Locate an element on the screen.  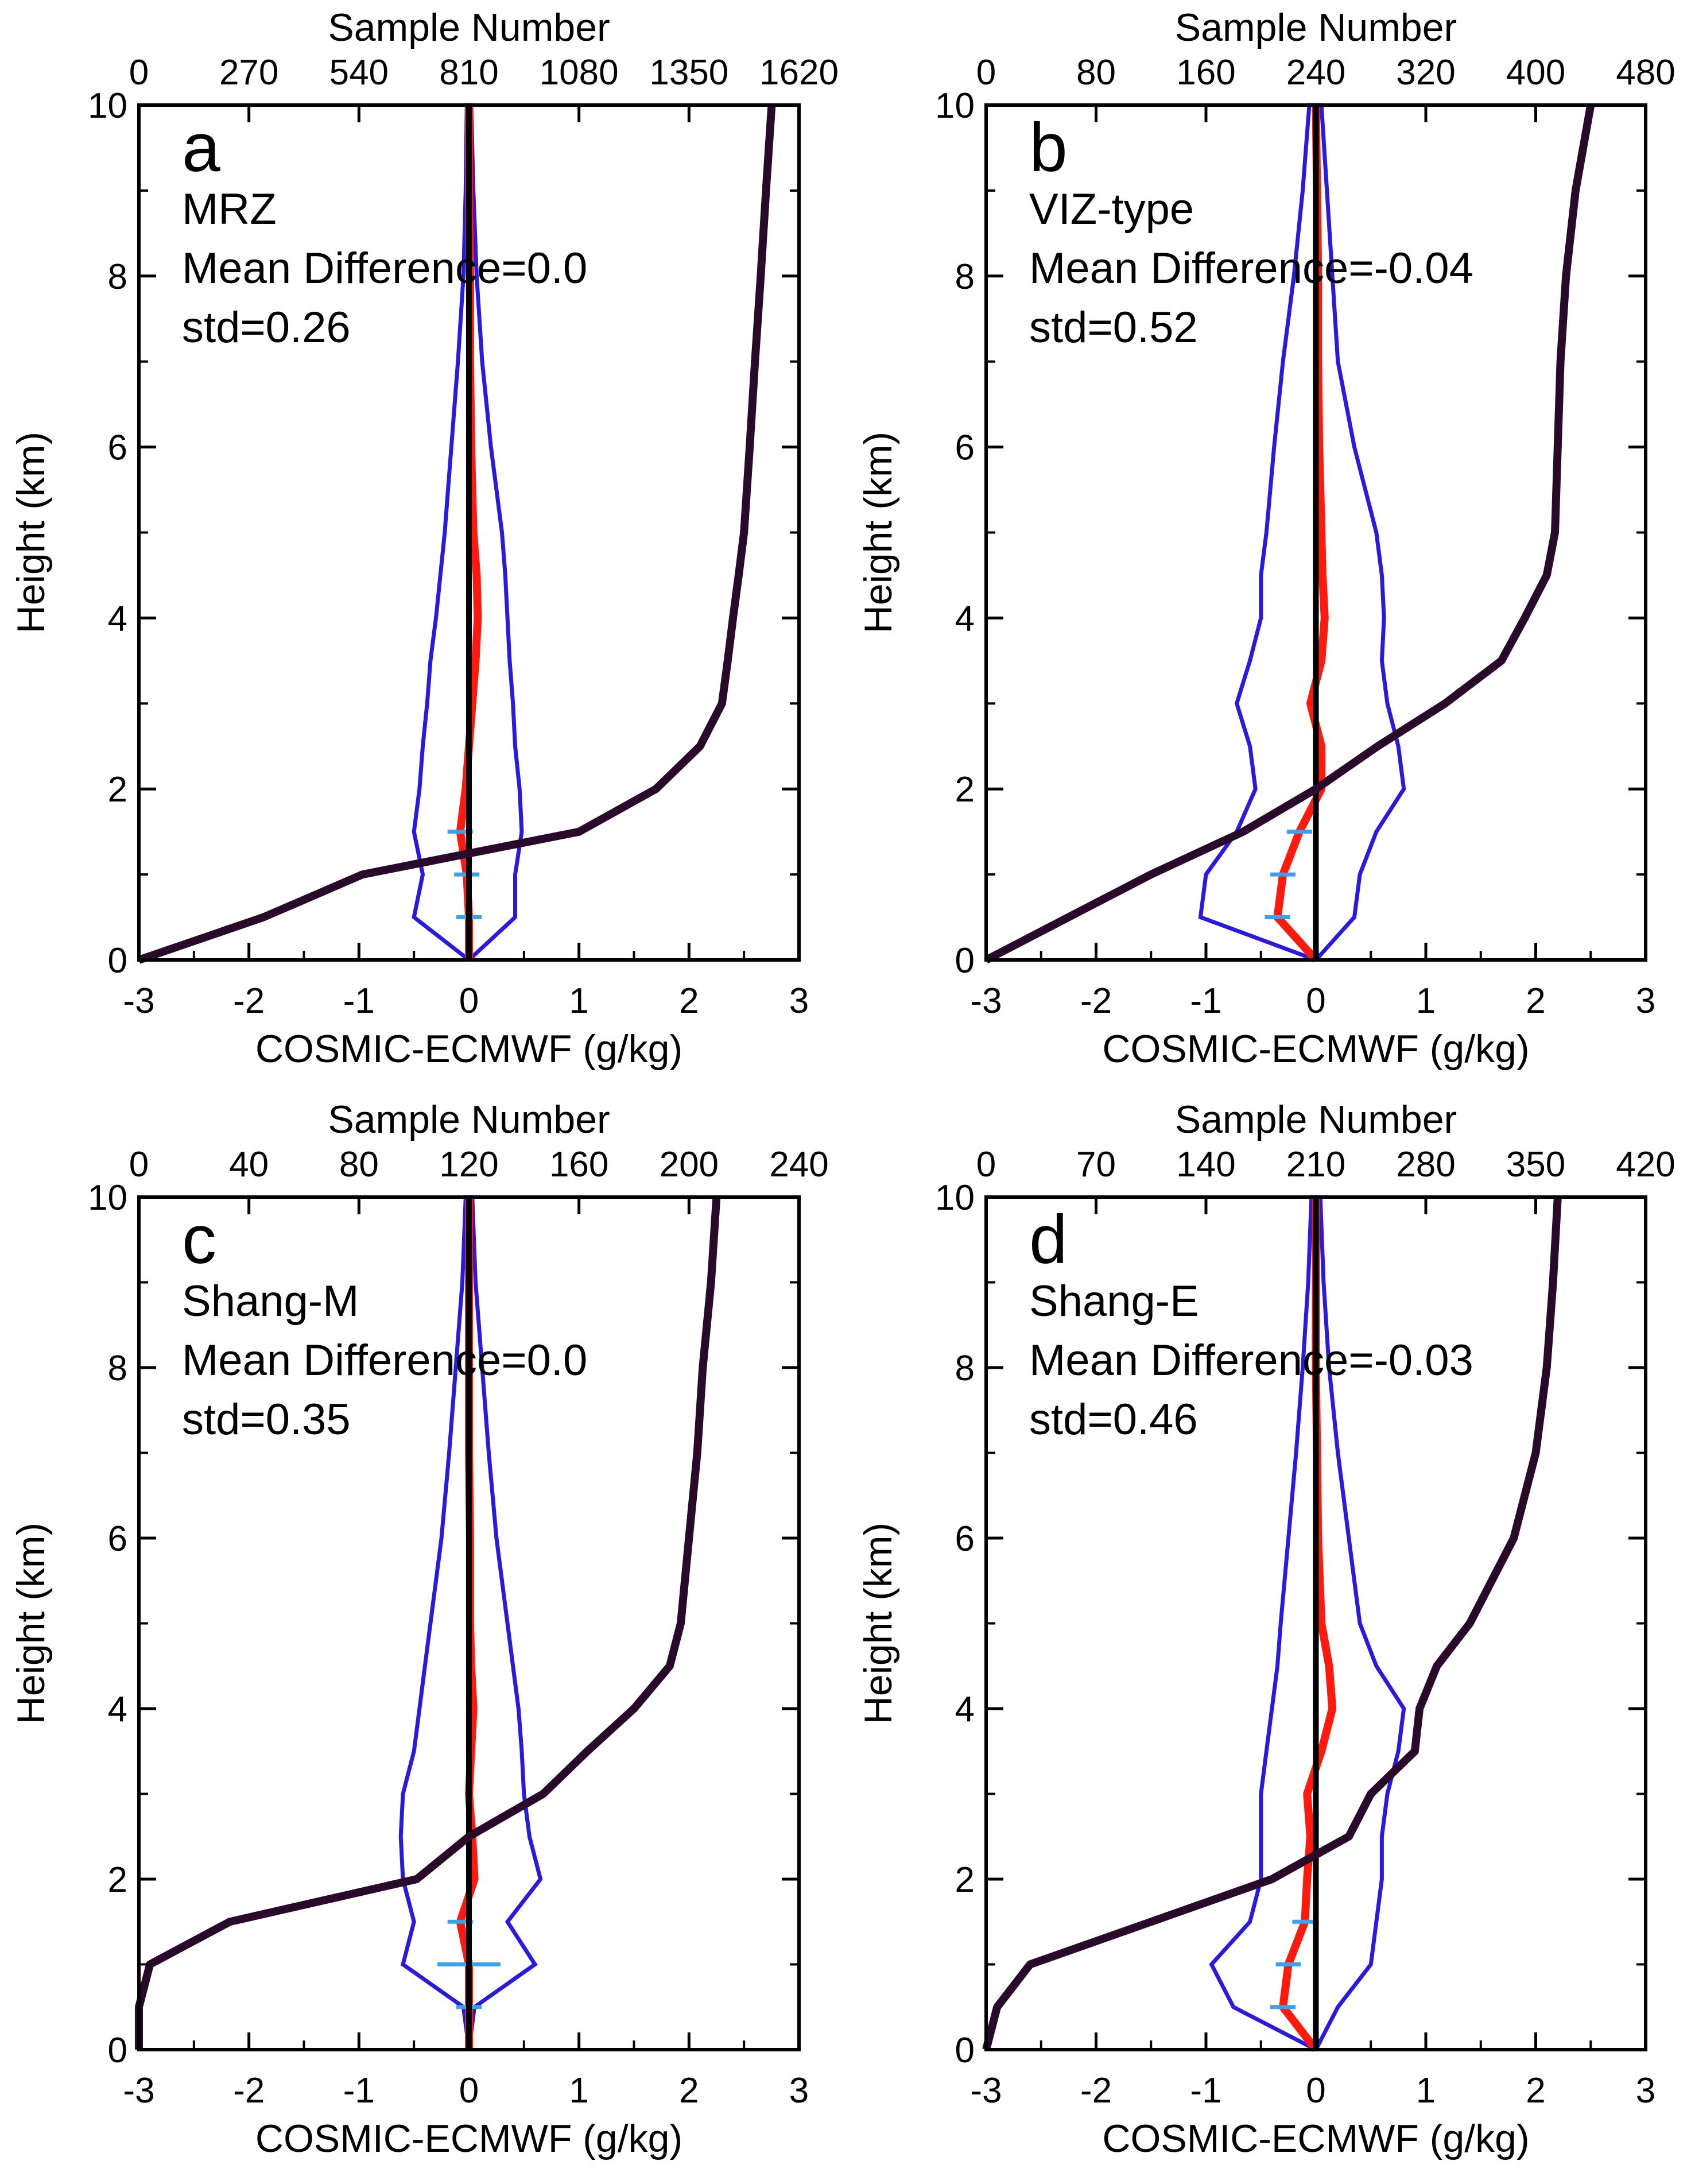
top-tick-label: 270 is located at coordinates (248, 72).